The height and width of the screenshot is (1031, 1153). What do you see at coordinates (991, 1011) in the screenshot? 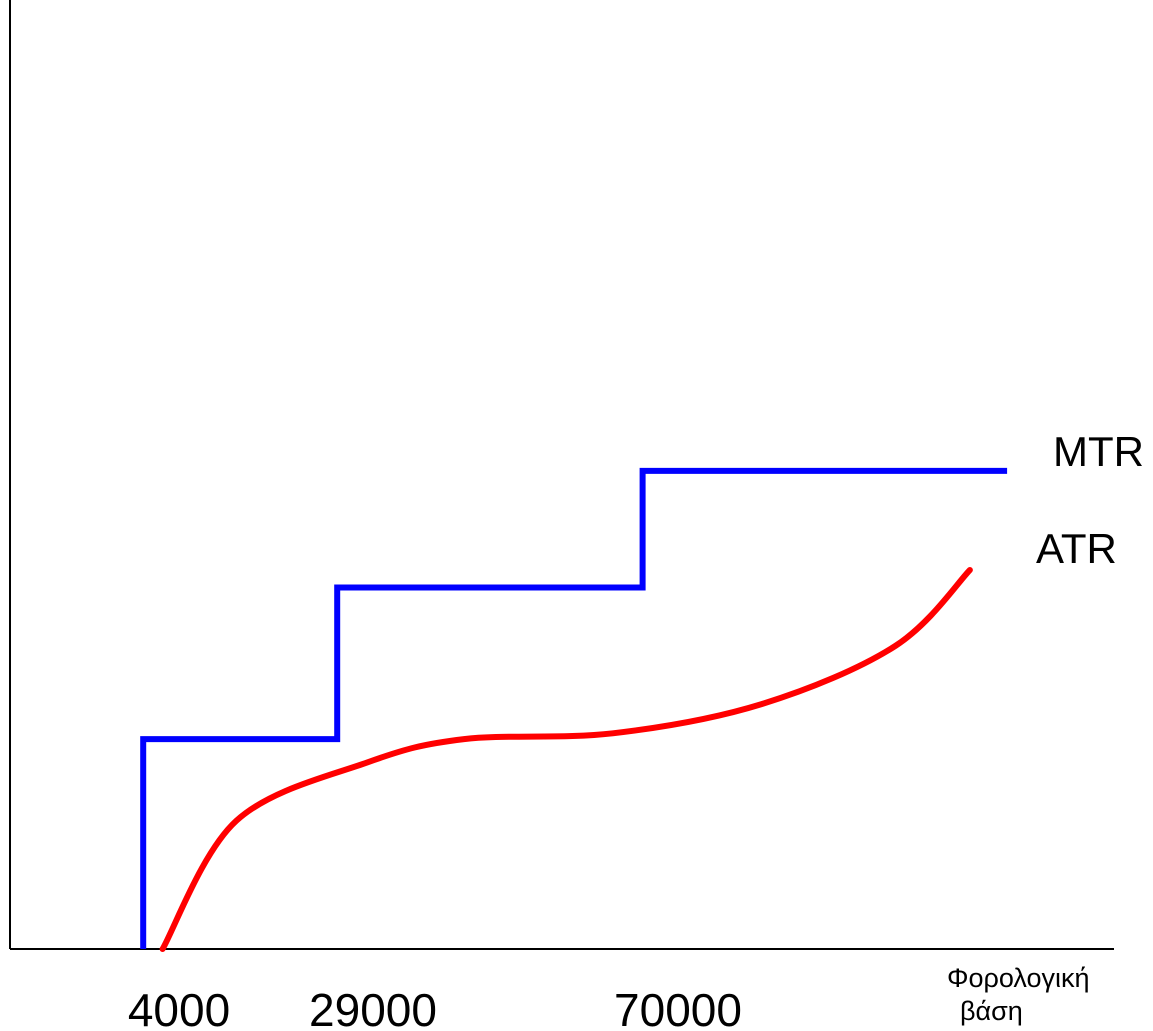
I see `x-axis-label-line-2: βάση` at bounding box center [991, 1011].